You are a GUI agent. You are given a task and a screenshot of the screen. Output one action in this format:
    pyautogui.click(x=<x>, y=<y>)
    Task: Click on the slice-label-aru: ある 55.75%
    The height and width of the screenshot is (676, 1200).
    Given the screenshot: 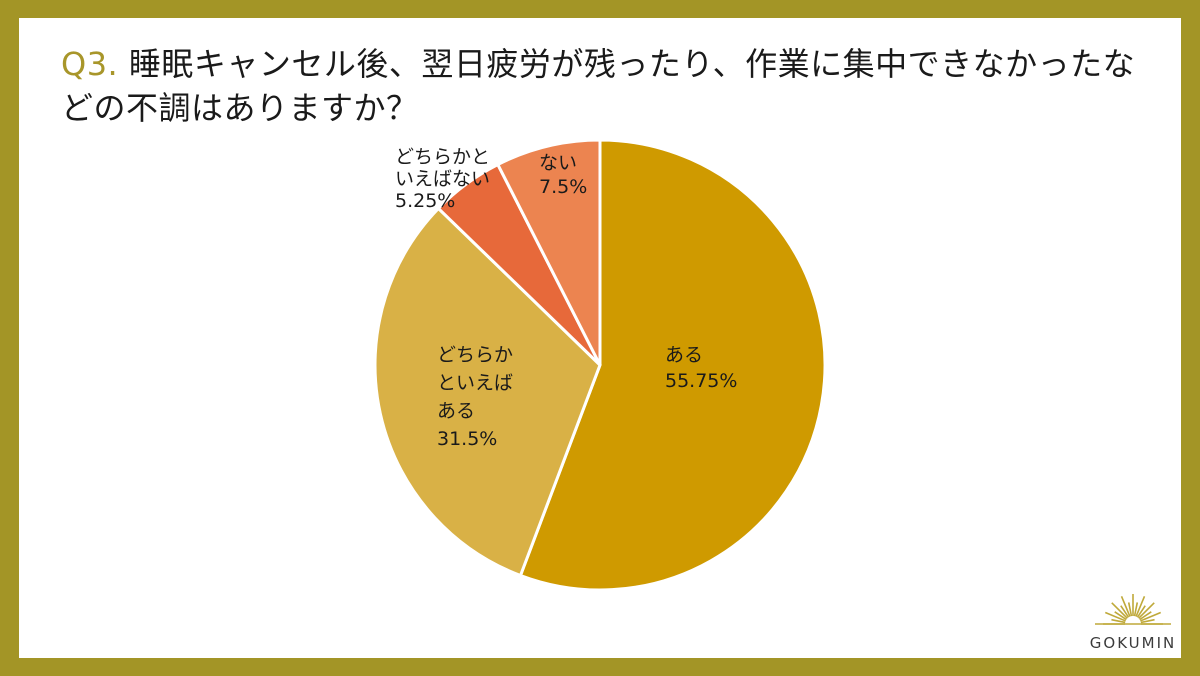 What is the action you would take?
    pyautogui.click(x=701, y=368)
    